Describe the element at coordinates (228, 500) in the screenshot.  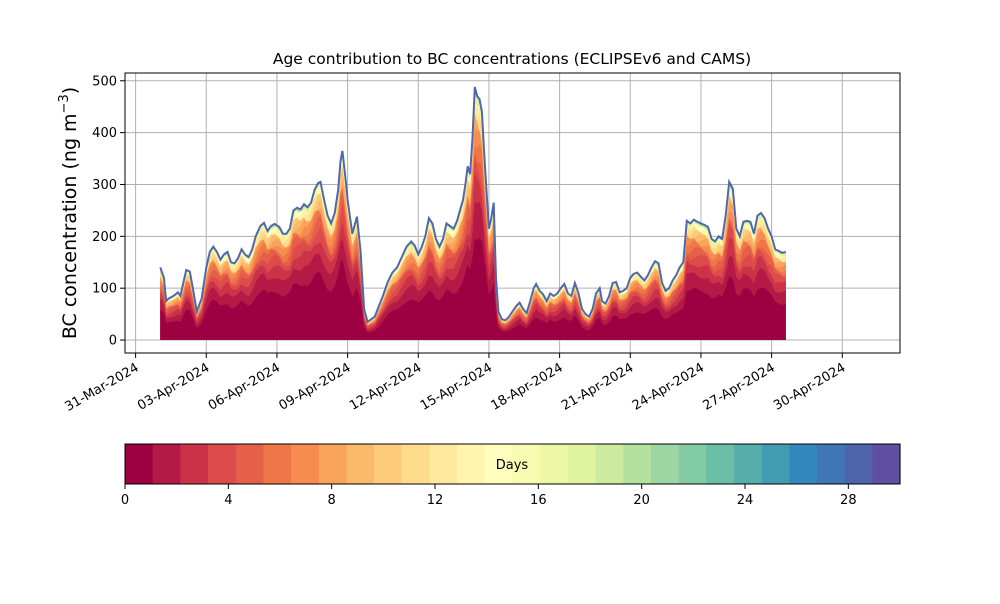
I see `colorbar-tick-label: 4` at that location.